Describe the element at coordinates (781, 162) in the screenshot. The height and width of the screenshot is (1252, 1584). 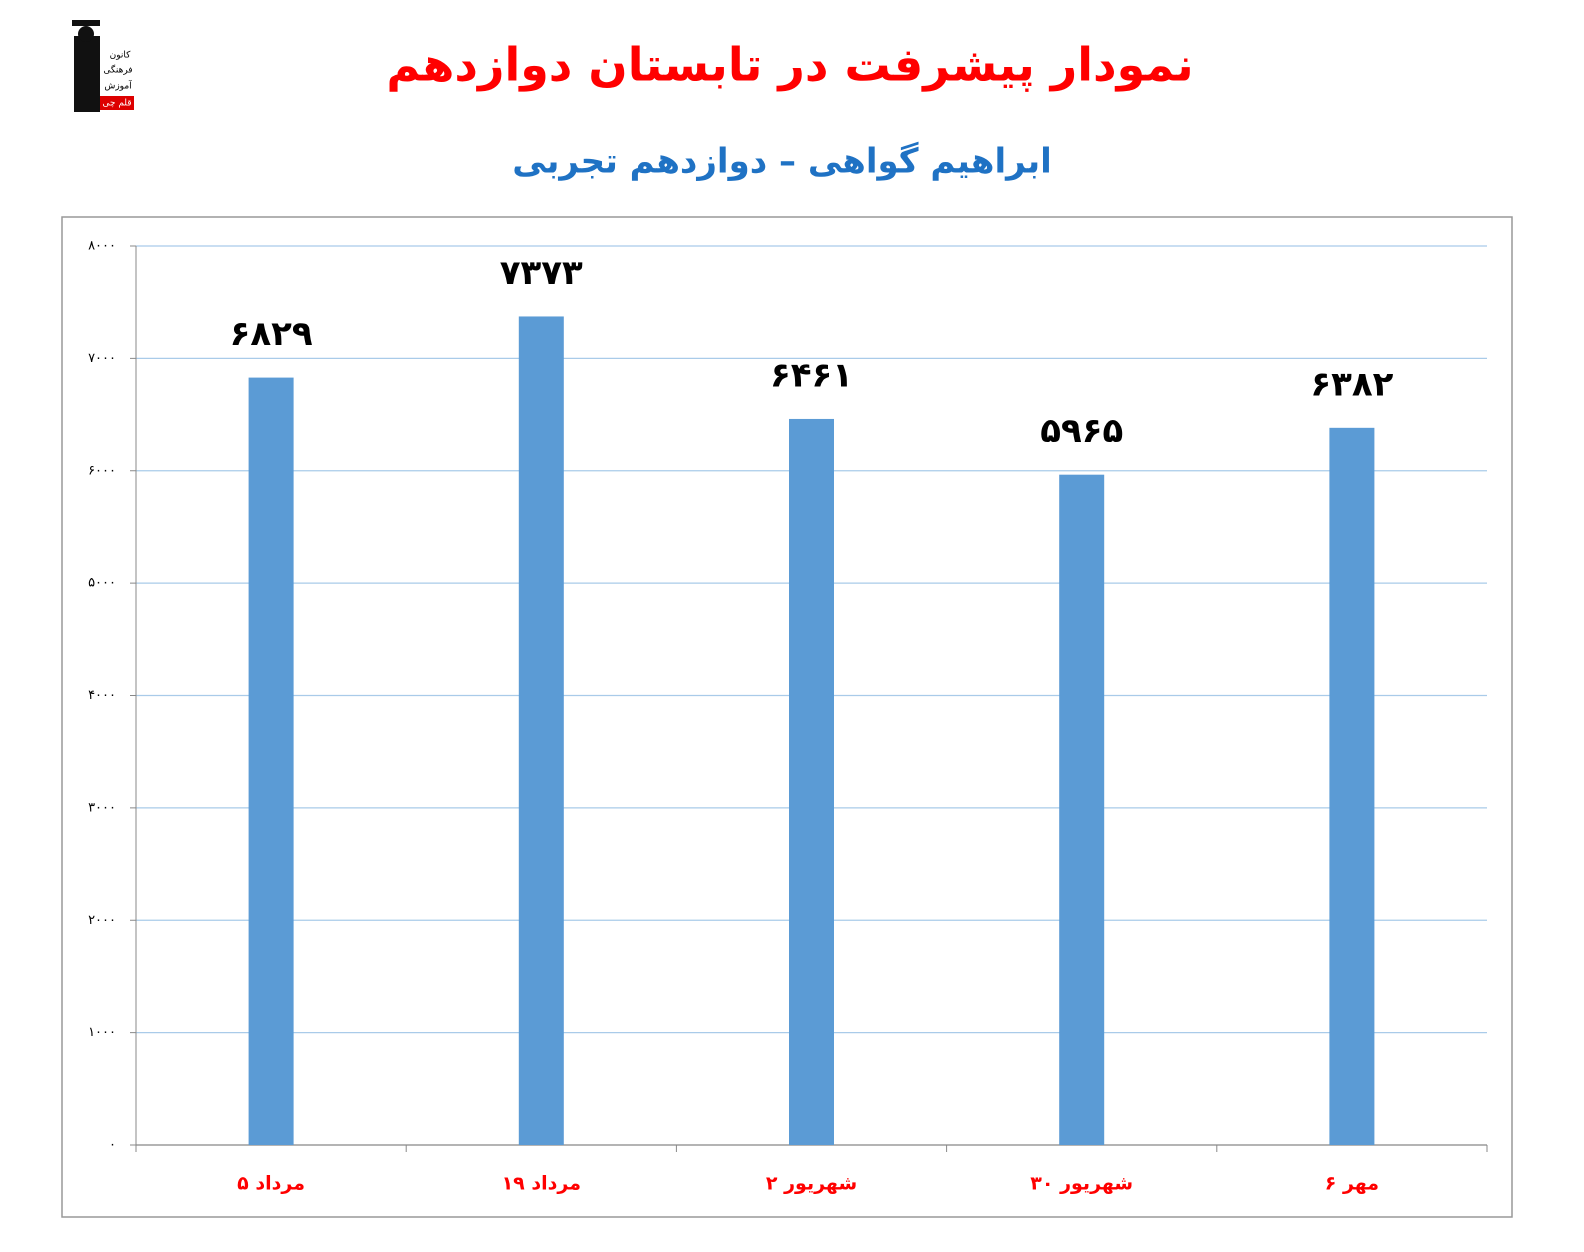
I see `chart-subtitle: ابراهیم گواهی – دوازدهم تجربی` at that location.